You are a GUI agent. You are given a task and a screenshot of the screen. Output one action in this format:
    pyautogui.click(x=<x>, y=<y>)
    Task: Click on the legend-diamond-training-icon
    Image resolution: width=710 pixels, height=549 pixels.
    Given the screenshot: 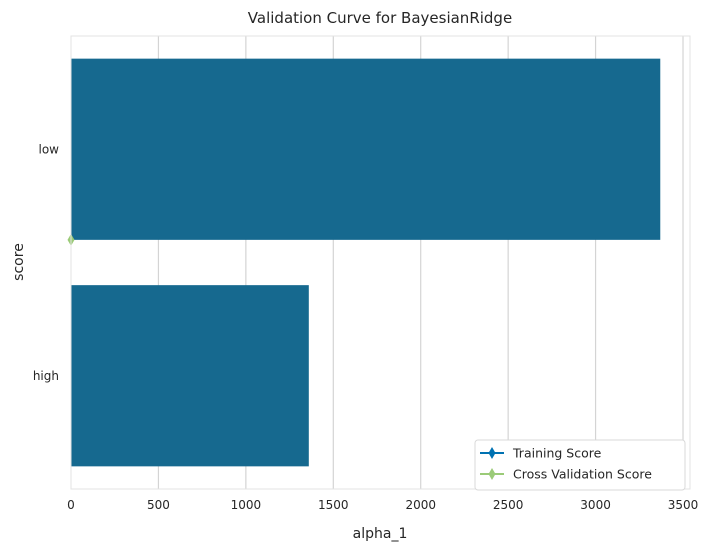 What is the action you would take?
    pyautogui.click(x=492, y=453)
    